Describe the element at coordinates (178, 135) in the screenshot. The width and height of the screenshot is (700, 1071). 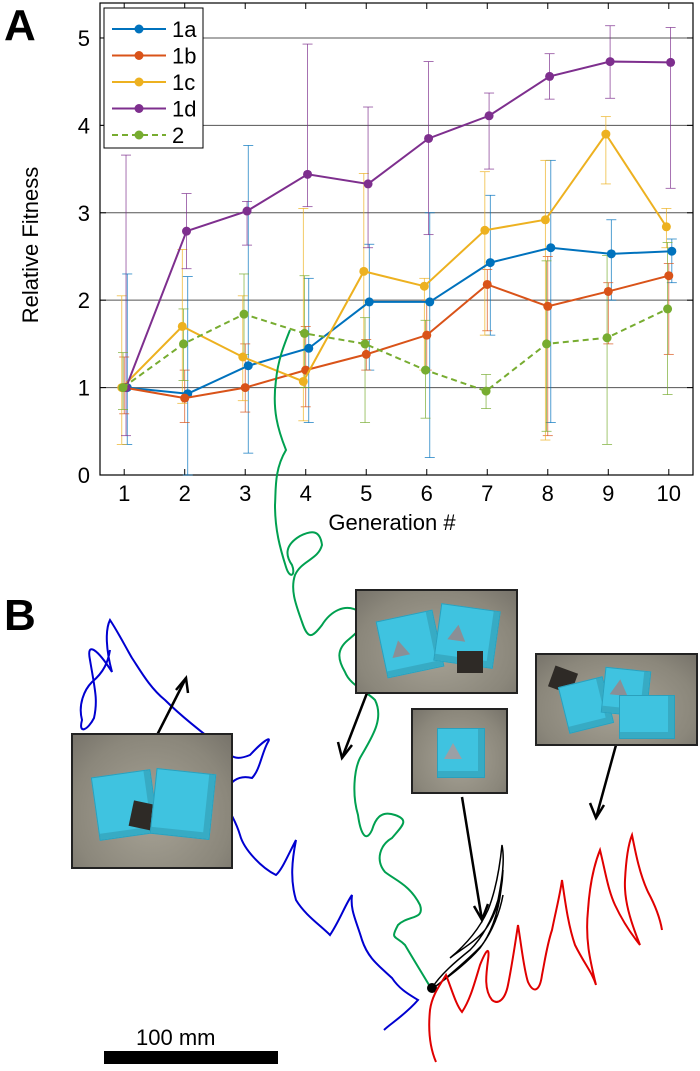
I see `legend-label-2: 2` at that location.